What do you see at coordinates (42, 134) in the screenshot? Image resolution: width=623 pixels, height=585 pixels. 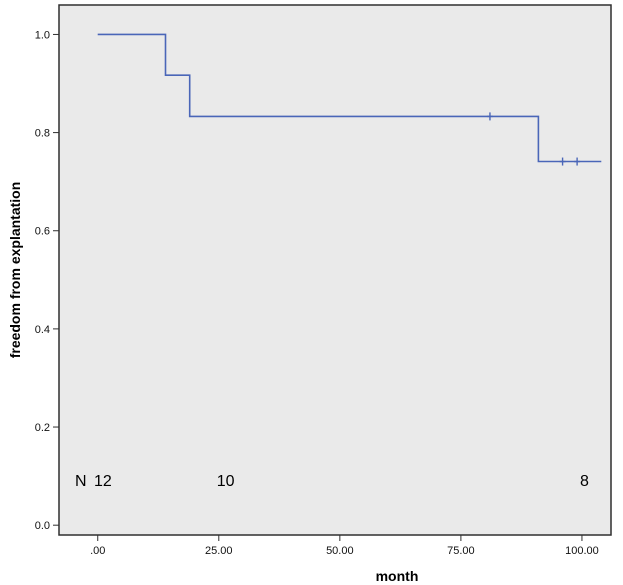 I see `y-tick-label: 0.8` at bounding box center [42, 134].